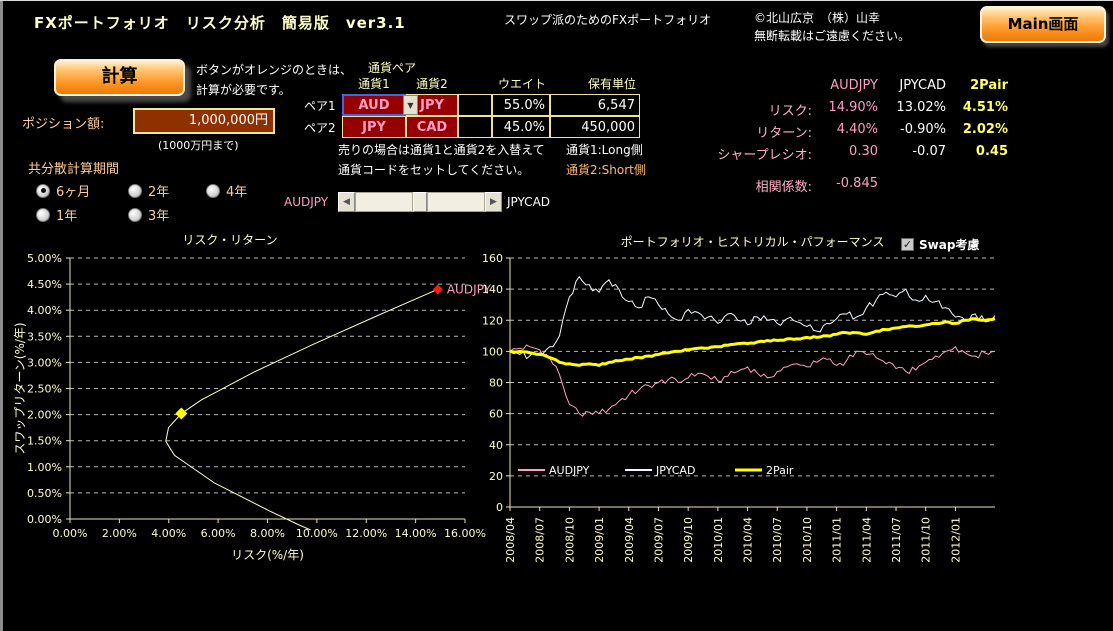 This screenshot has width=1113, height=631. I want to click on slider-right-label: JPYCAD, so click(529, 202).